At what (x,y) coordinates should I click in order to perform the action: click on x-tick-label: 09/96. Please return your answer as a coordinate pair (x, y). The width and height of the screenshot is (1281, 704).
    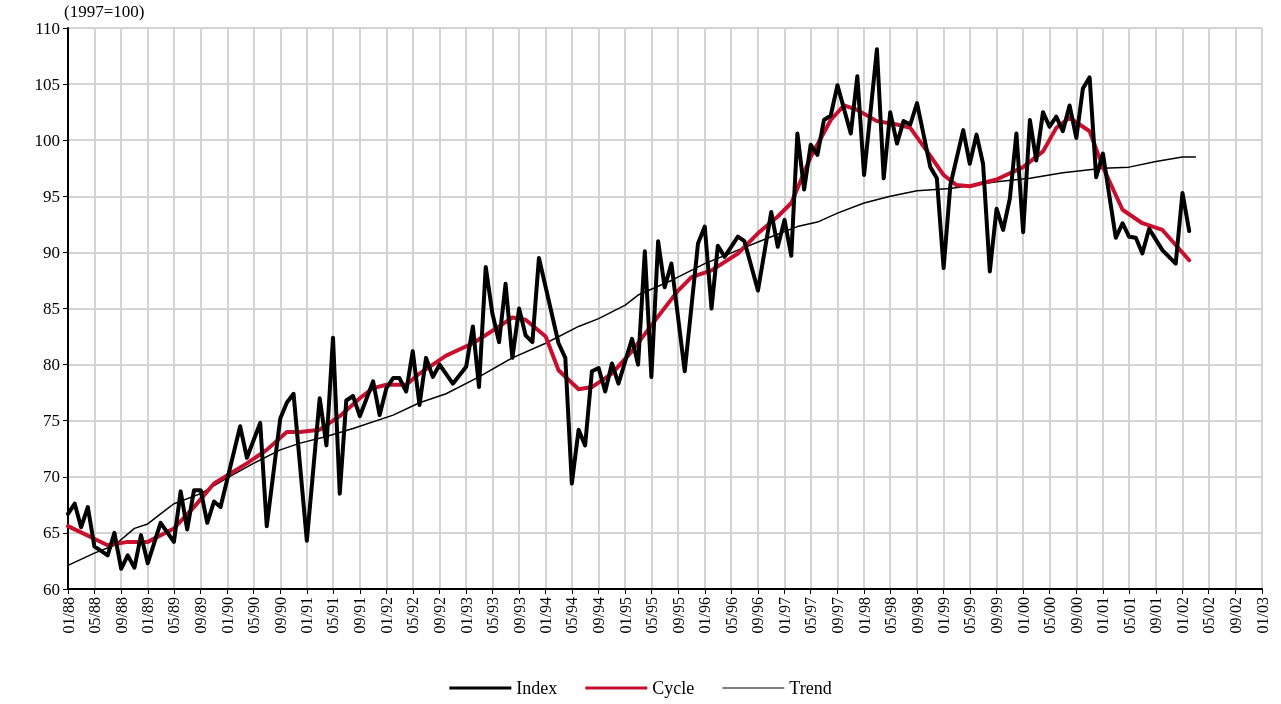
    Looking at the image, I should click on (758, 615).